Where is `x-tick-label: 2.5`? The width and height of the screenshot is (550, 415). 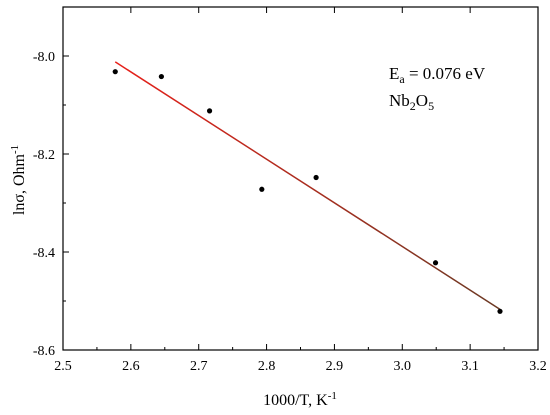
x-tick-label: 2.5 is located at coordinates (63, 366).